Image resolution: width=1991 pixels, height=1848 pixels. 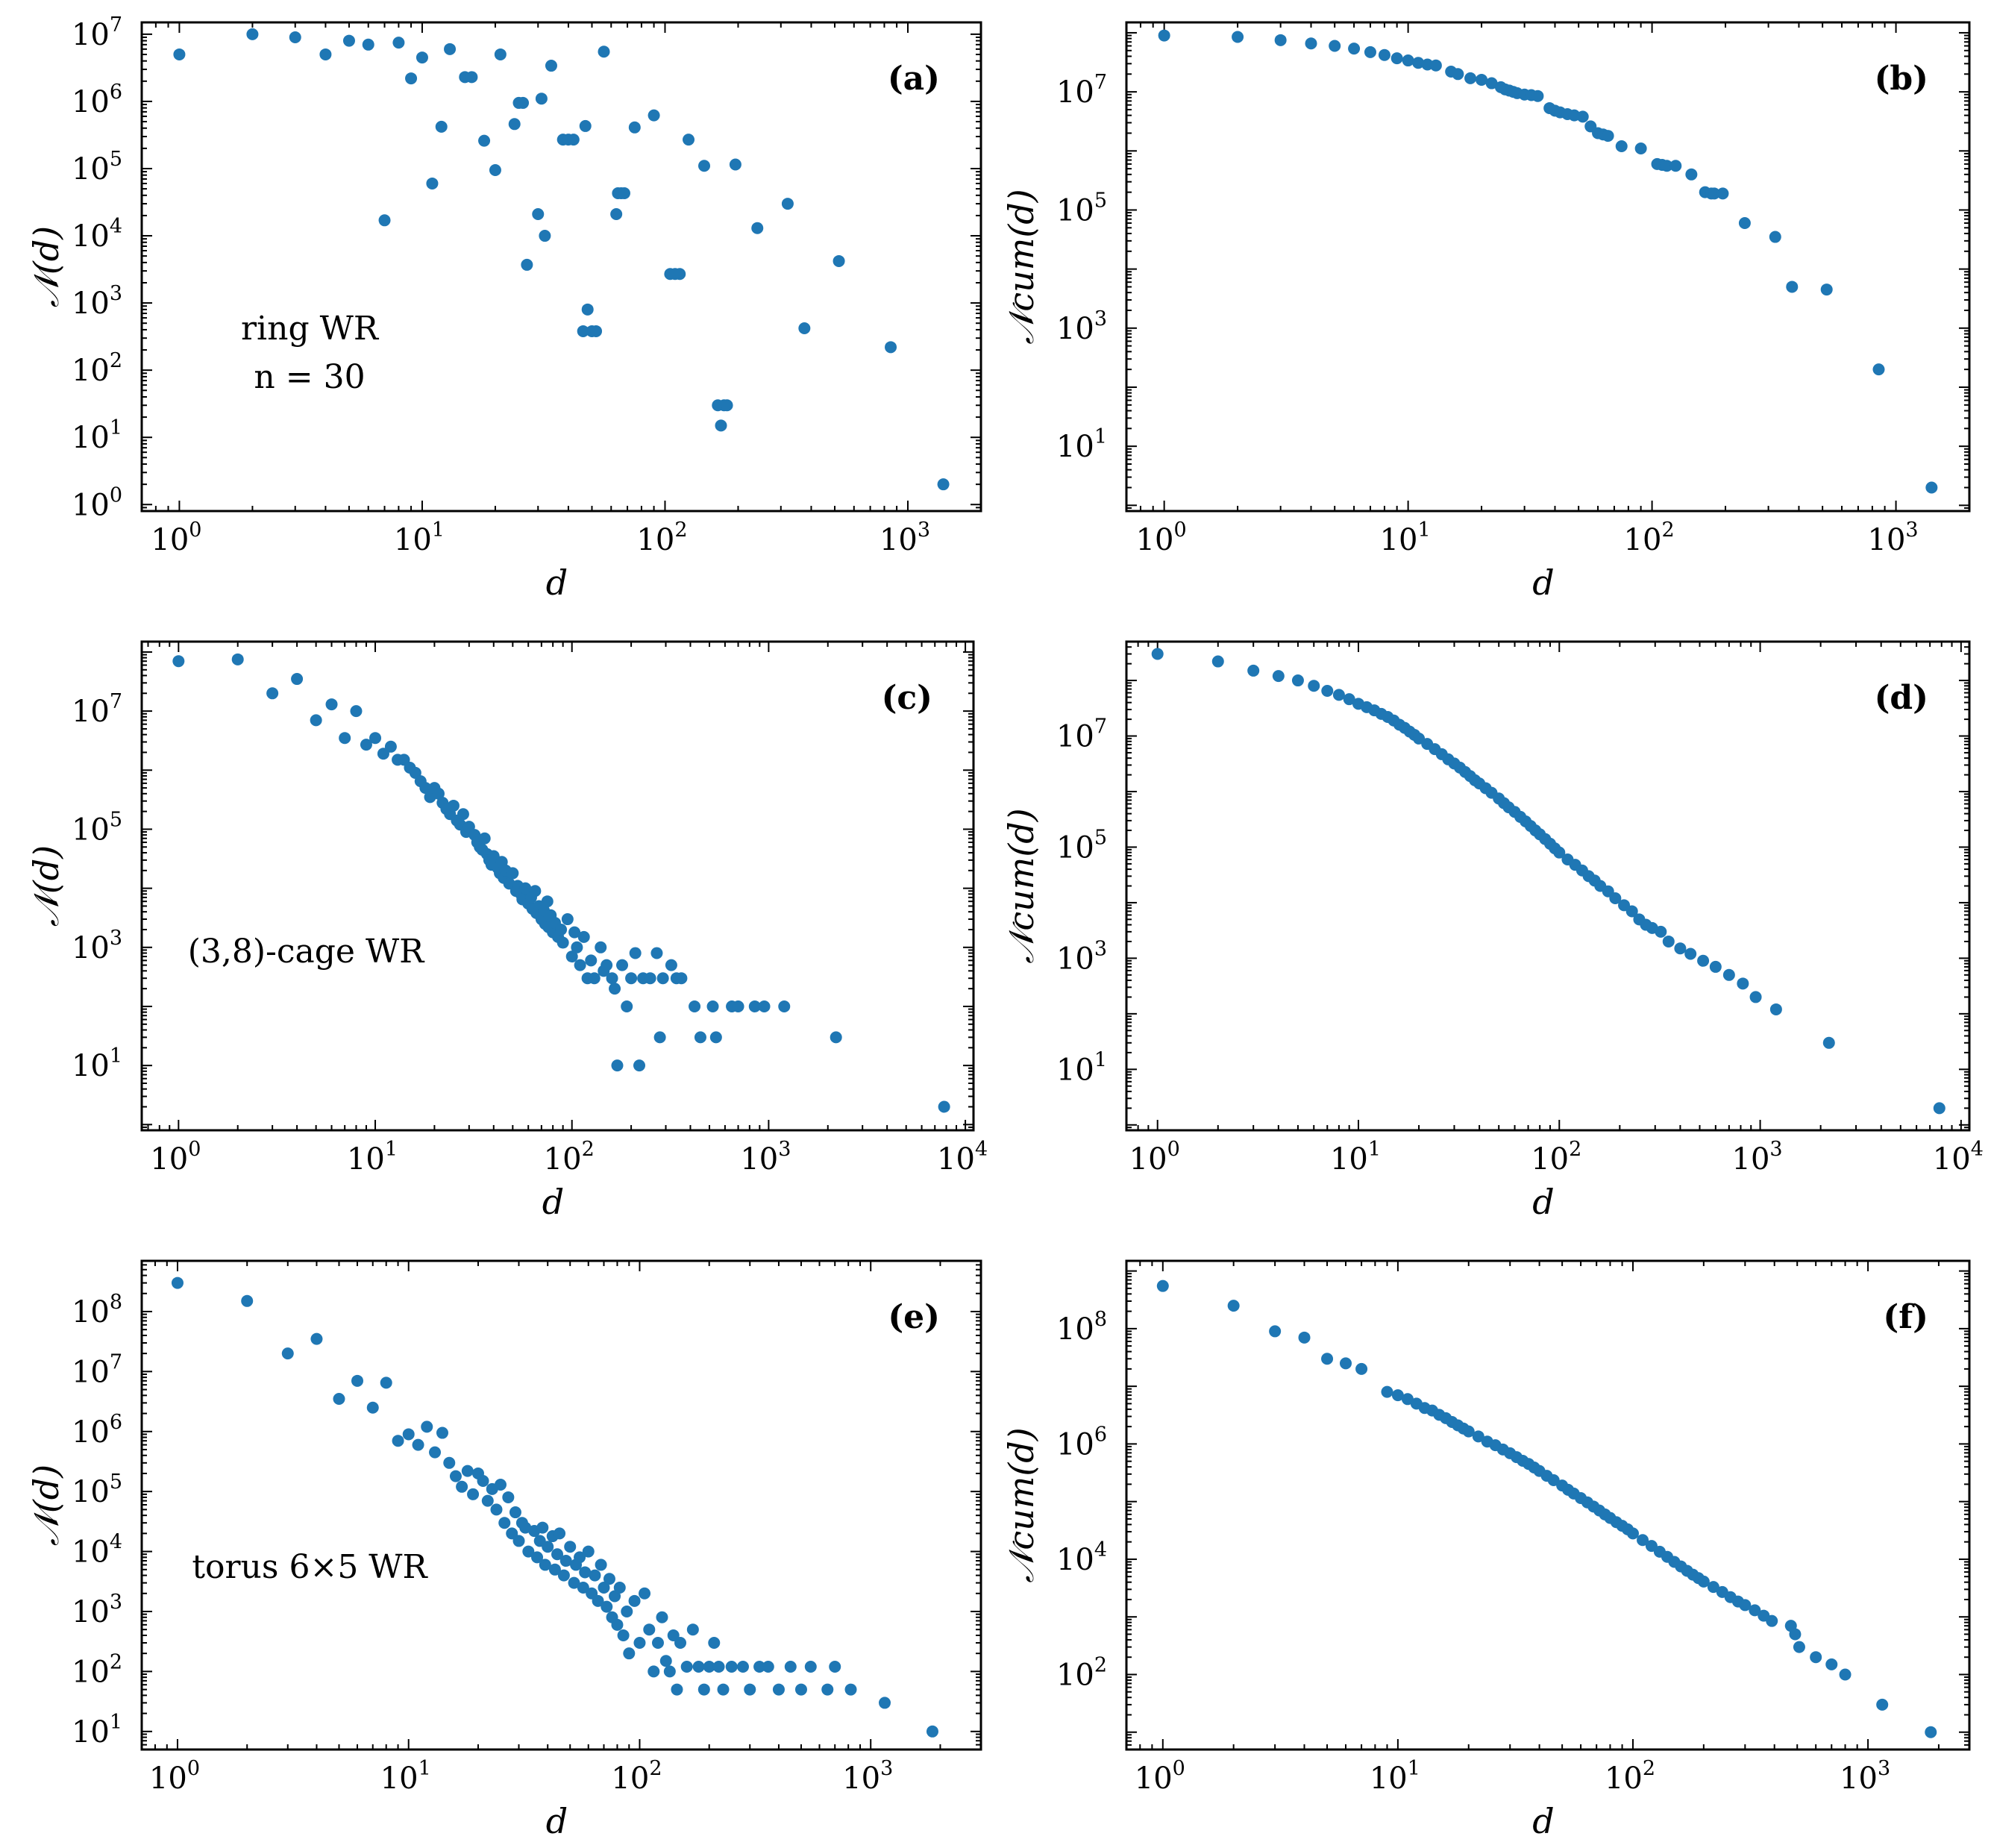 What do you see at coordinates (1548, 1505) in the screenshot?
I see `plot-frame` at bounding box center [1548, 1505].